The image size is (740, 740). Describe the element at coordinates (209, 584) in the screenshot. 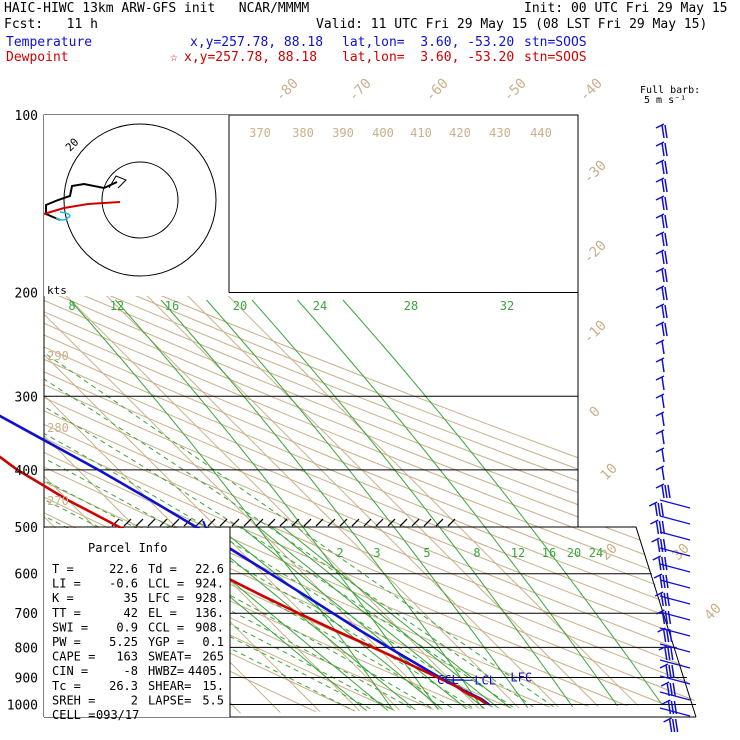

I see `parcel-info-value: 924.` at that location.